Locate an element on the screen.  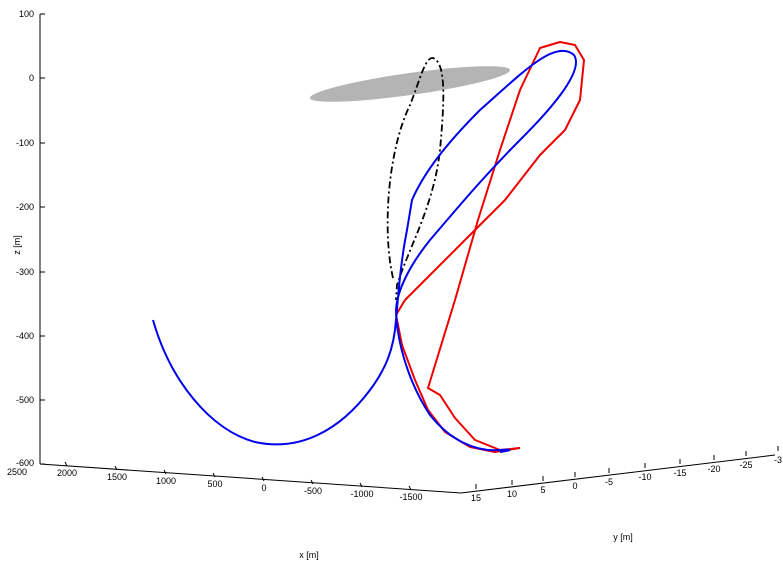
z-tick-label: -400 is located at coordinates (25, 336).